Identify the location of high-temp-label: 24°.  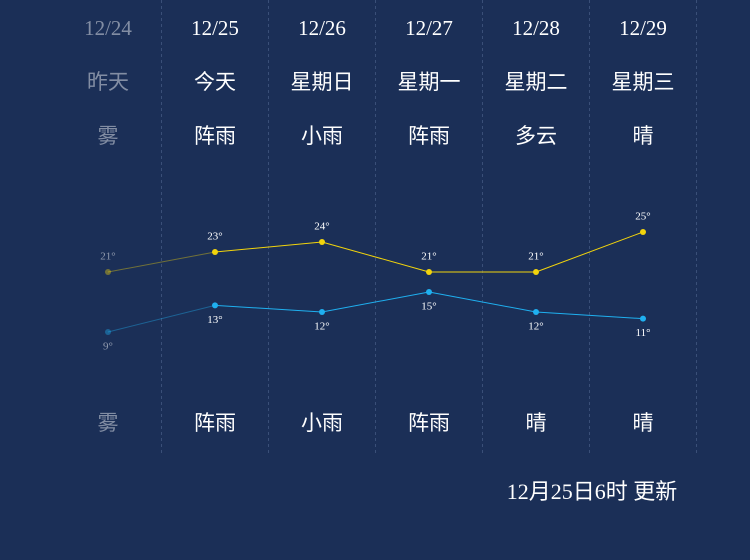
(321, 227).